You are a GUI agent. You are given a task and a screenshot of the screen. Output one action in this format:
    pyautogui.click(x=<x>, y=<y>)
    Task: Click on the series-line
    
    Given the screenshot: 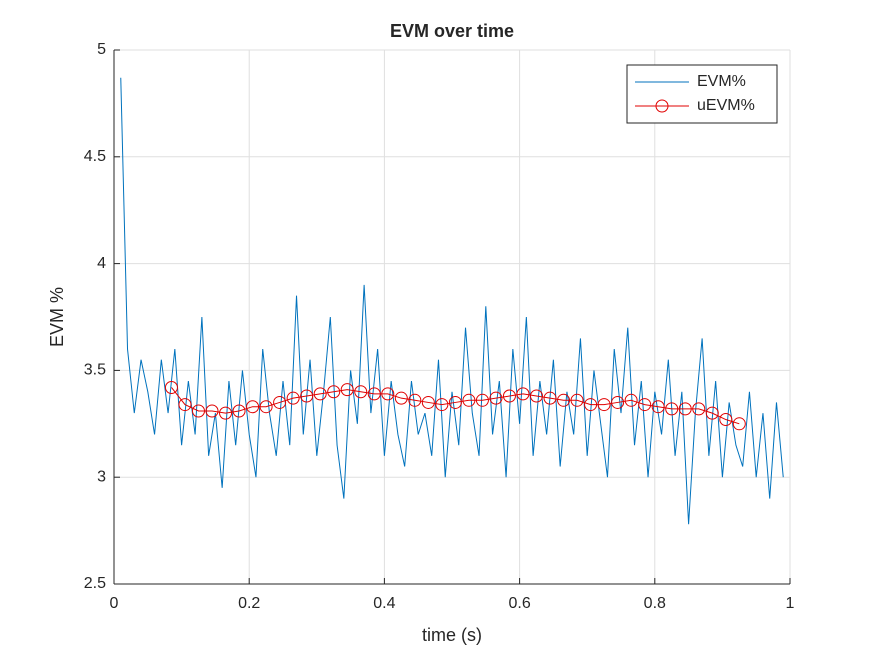 What is the action you would take?
    pyautogui.click(x=455, y=406)
    